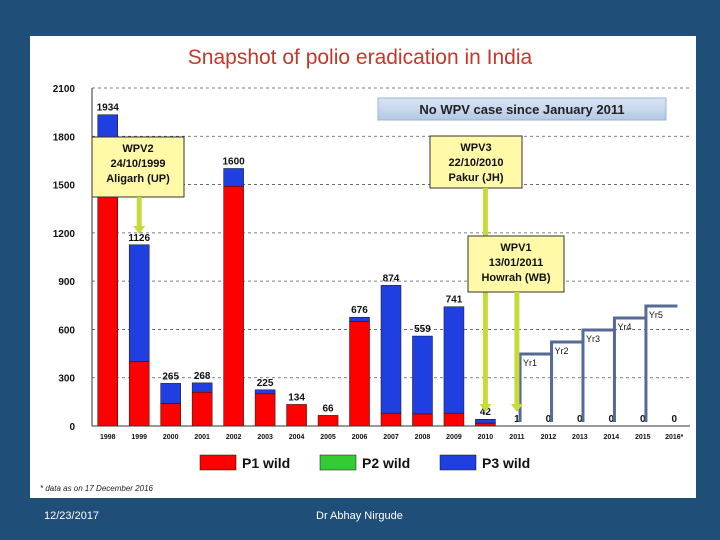 Image resolution: width=720 pixels, height=540 pixels. What do you see at coordinates (108, 437) in the screenshot?
I see `x-tick-label: 1998` at bounding box center [108, 437].